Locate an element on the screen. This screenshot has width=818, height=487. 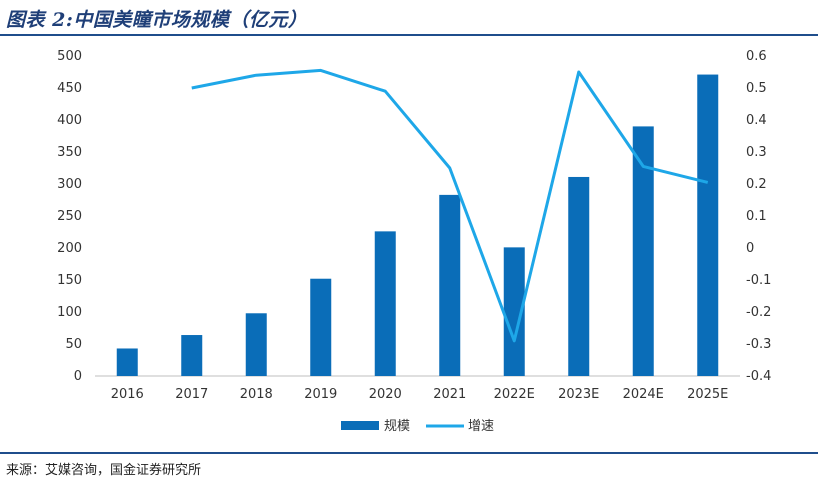
bar-2020 is located at coordinates (385, 303).